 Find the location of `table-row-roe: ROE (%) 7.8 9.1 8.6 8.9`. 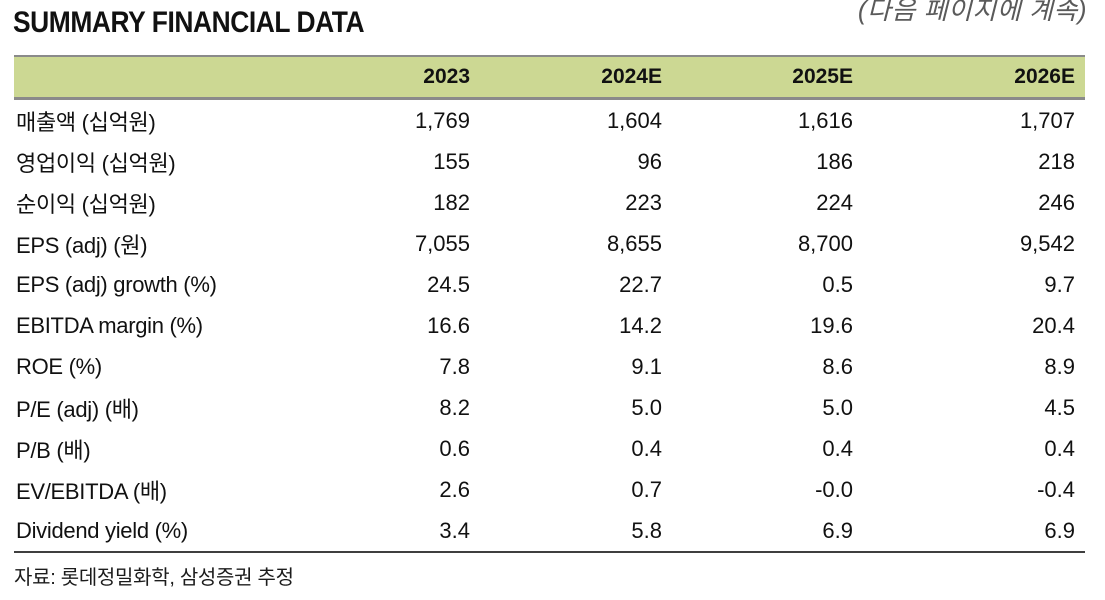

table-row-roe: ROE (%) 7.8 9.1 8.6 8.9 is located at coordinates (549, 366).